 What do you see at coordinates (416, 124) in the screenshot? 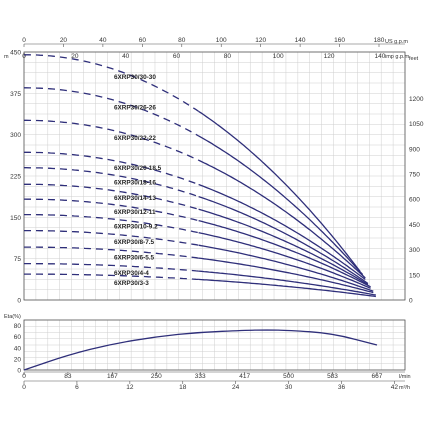
I see `y-tick-label-feet: 1050` at bounding box center [416, 124].